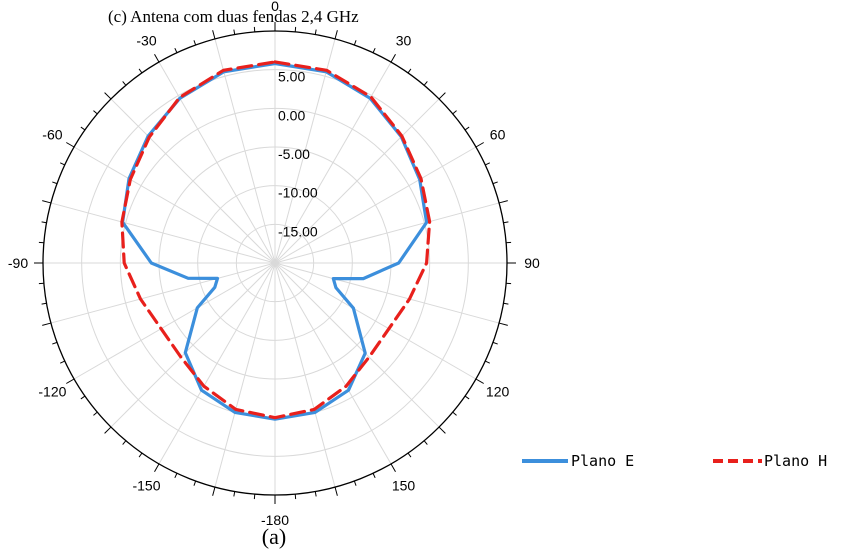  I want to click on angle-label: 0, so click(275, 7).